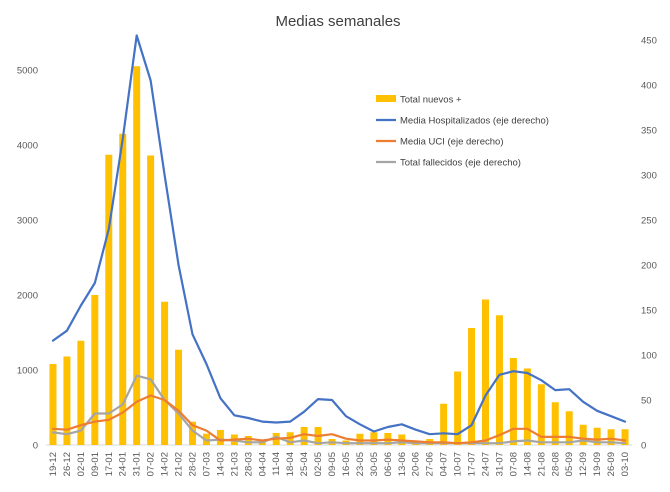 The width and height of the screenshot is (670, 492). What do you see at coordinates (304, 464) in the screenshot?
I see `x-tick-label: 25-04` at bounding box center [304, 464].